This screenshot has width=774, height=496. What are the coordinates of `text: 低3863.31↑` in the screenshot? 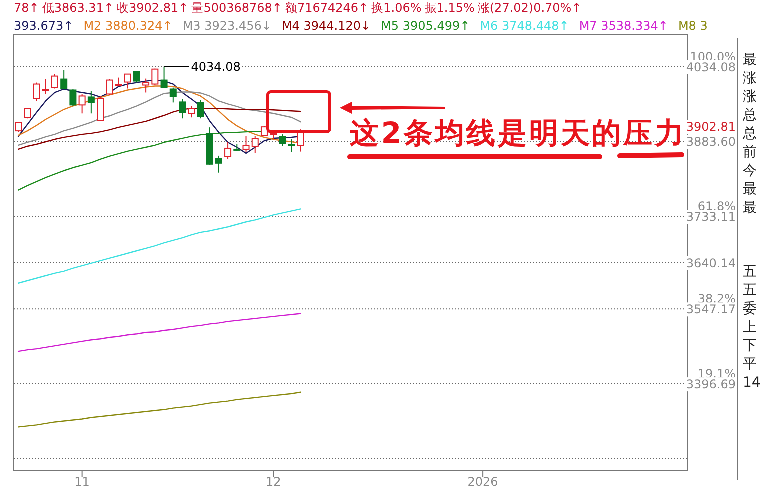 It's located at (78, 8).